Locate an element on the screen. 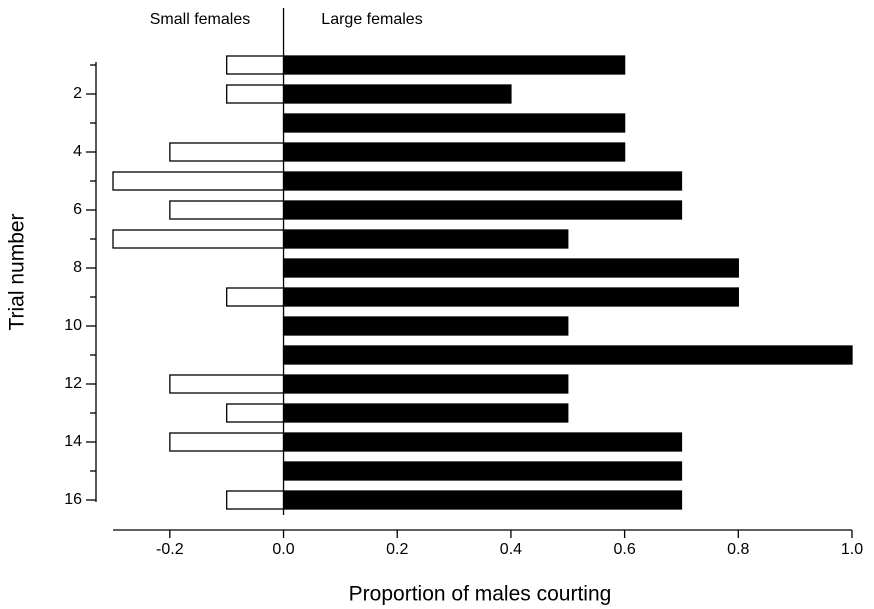 Image resolution: width=874 pixels, height=609 pixels. x-tick-label: 1.0 is located at coordinates (852, 549).